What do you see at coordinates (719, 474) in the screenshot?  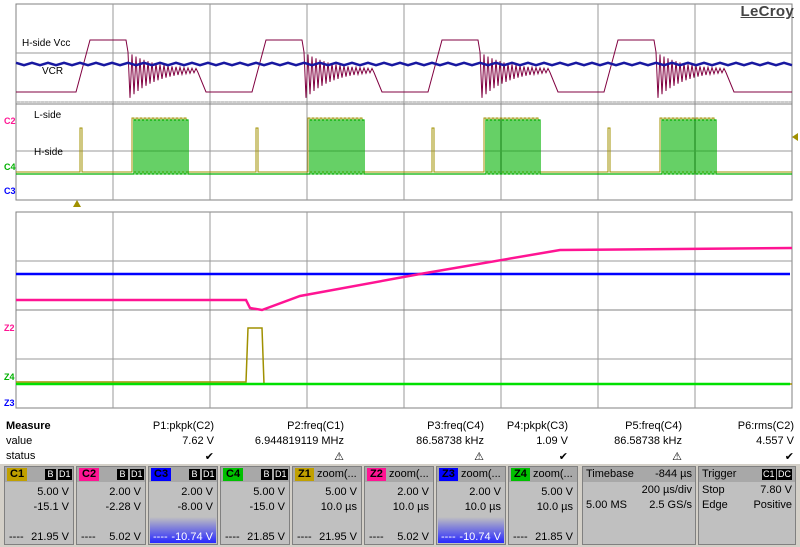 I see `trigger-label: Trigger` at bounding box center [719, 474].